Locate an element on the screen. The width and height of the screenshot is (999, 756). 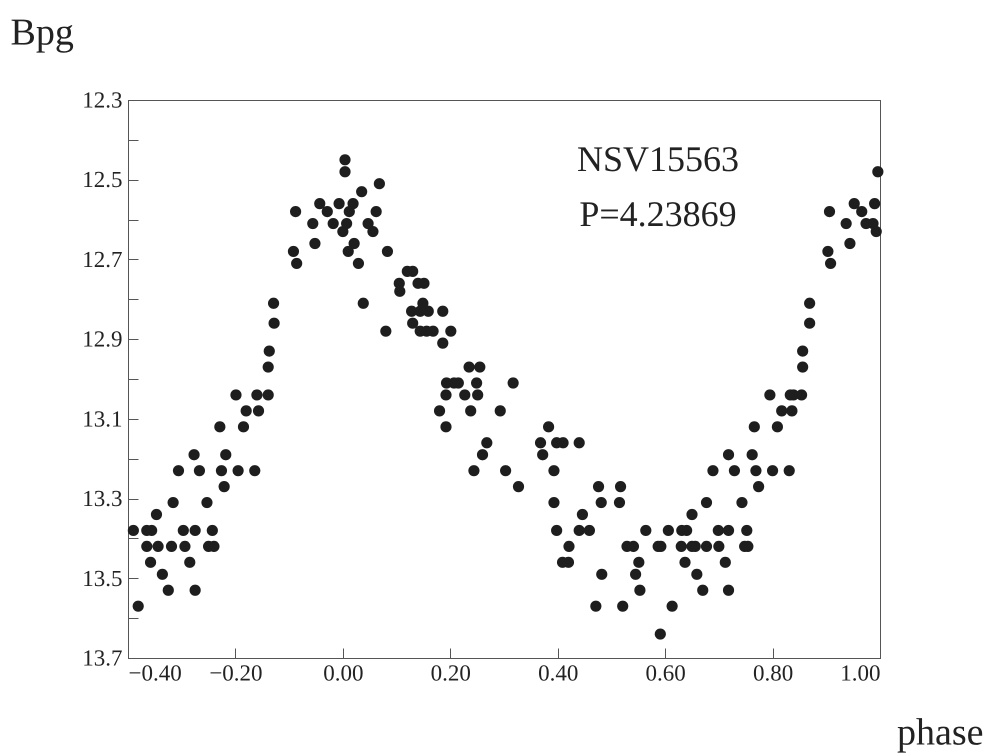
x-axis-title: phase is located at coordinates (940, 733).